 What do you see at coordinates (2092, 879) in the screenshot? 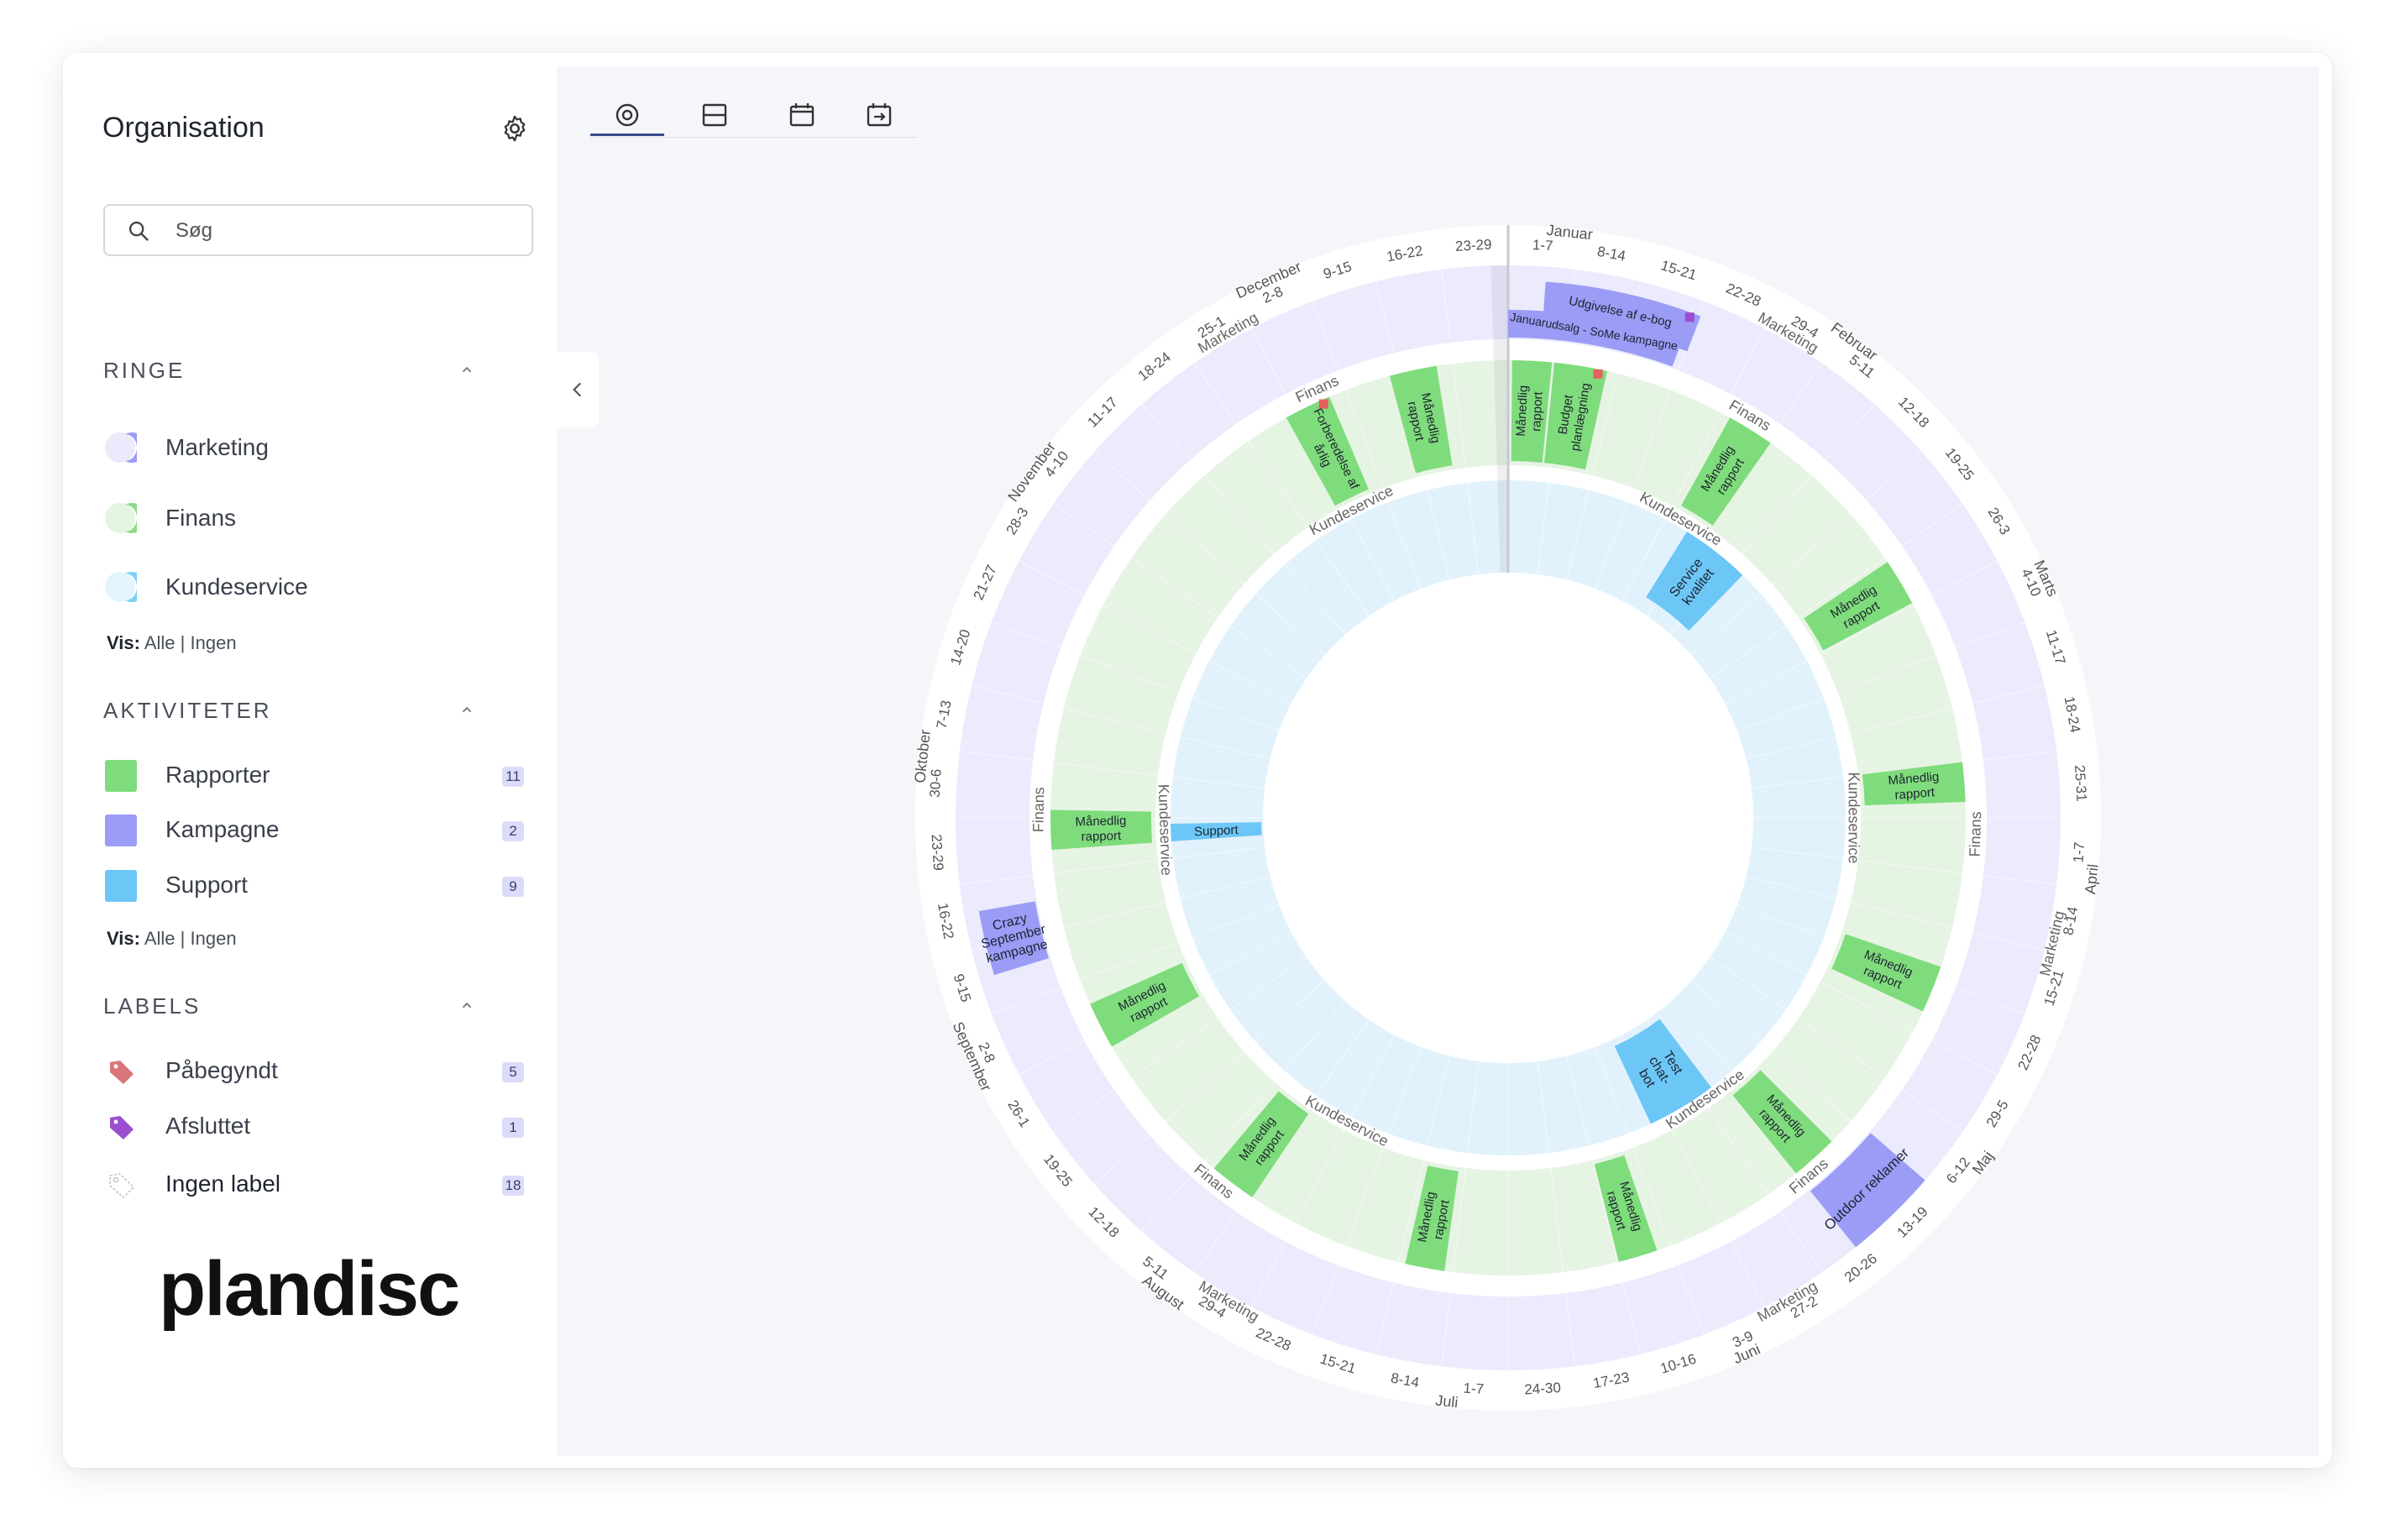
I see `month-label: April` at bounding box center [2092, 879].